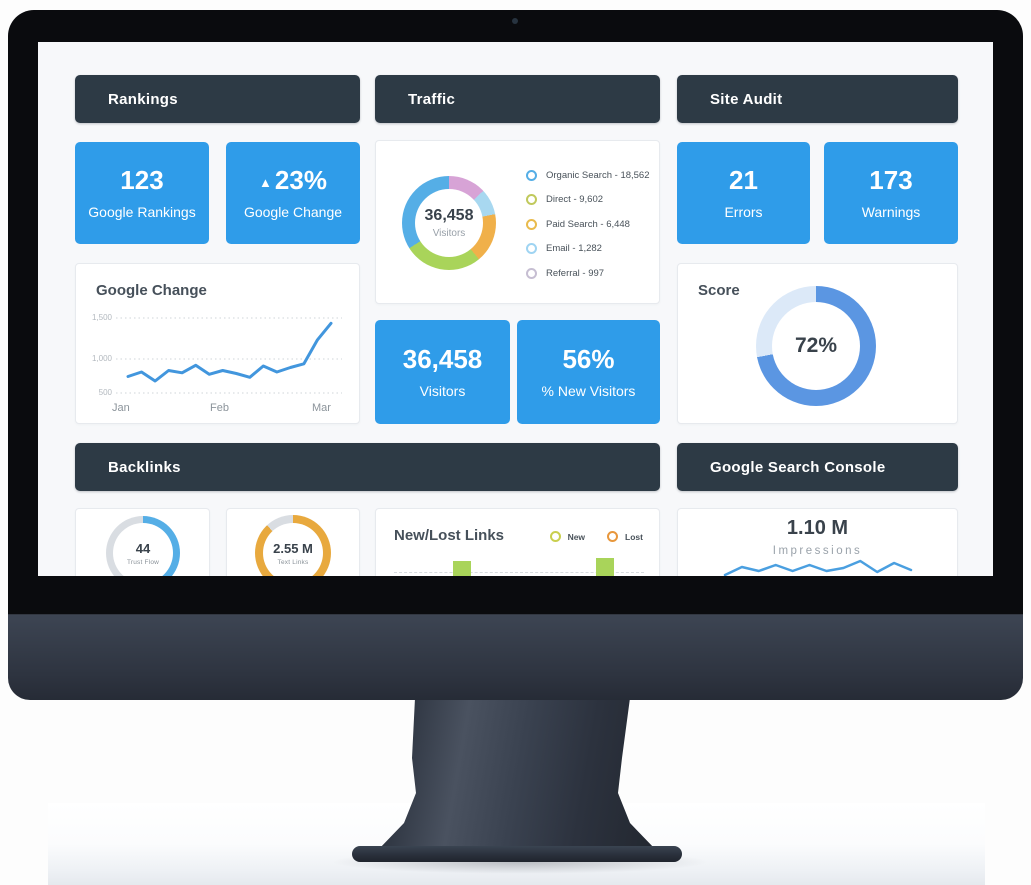 This screenshot has width=1031, height=885. What do you see at coordinates (449, 233) in the screenshot?
I see `donut-center-label: Visitors` at bounding box center [449, 233].